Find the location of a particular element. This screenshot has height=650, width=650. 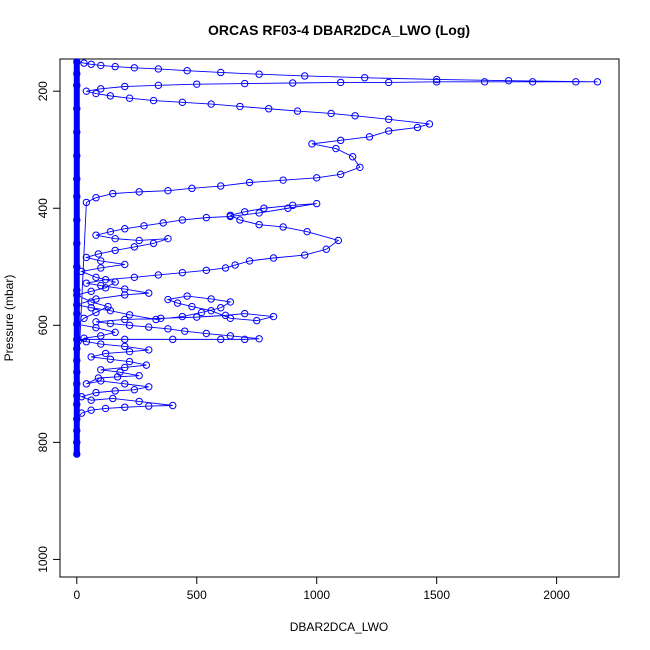

y-axis-label: Pressure (mbar) is located at coordinates (9, 318).